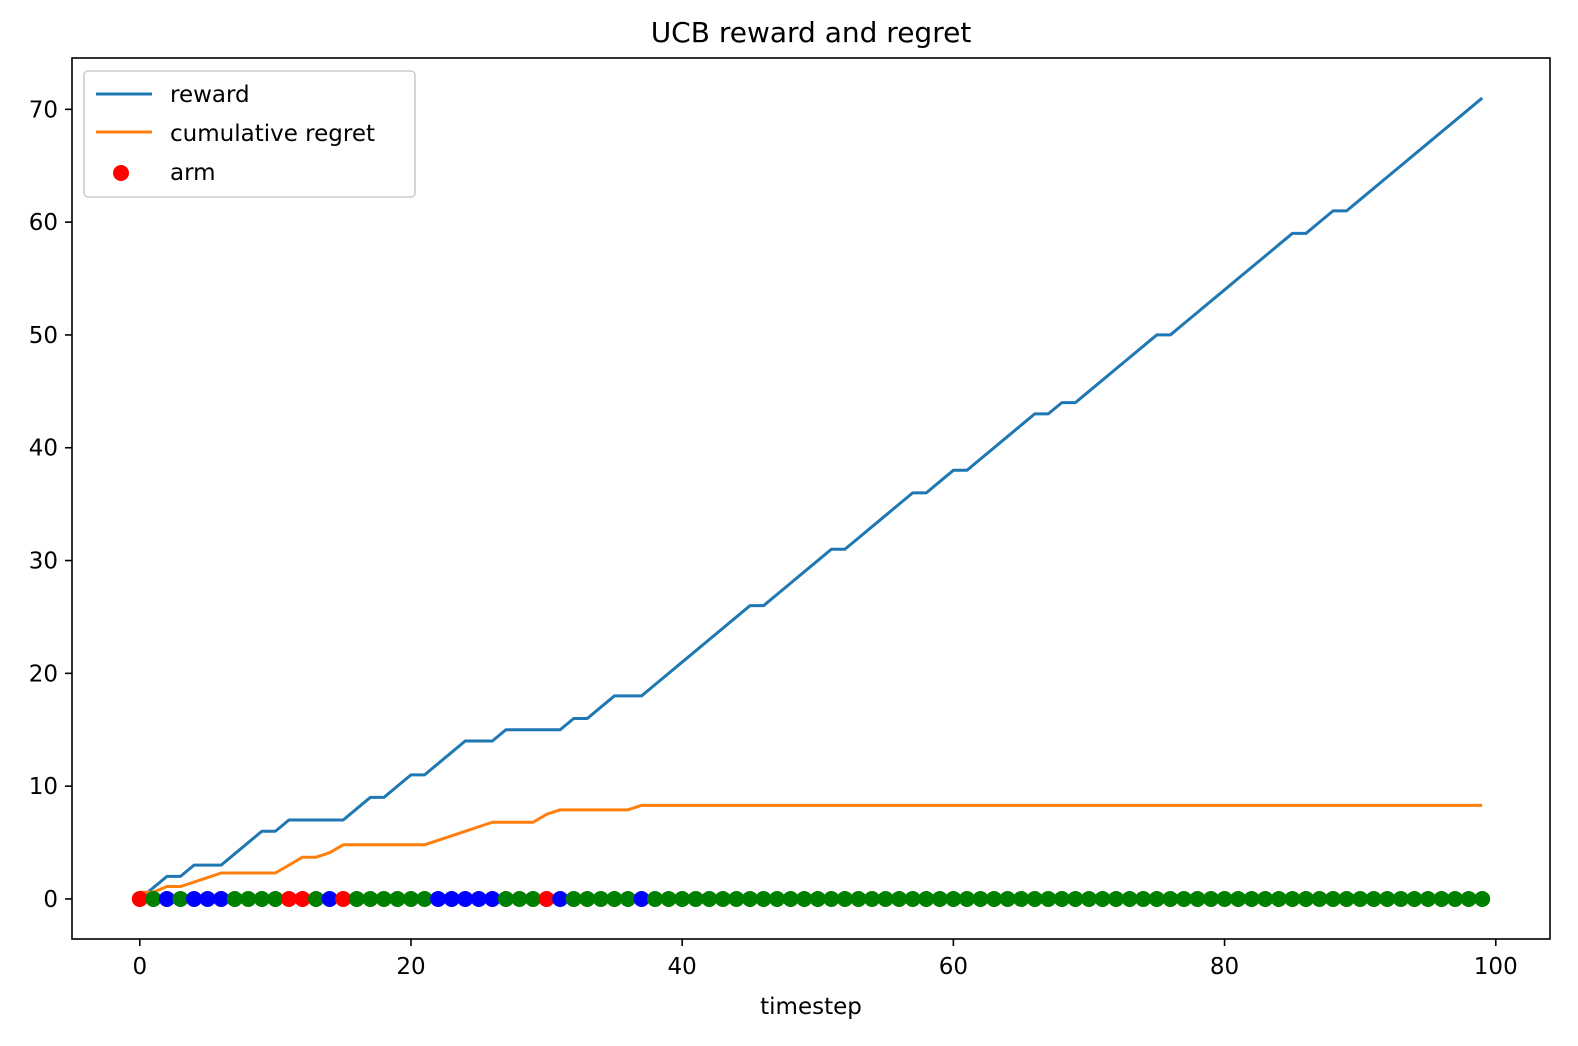  Describe the element at coordinates (811, 848) in the screenshot. I see `series-line-cumulative-regret` at that location.